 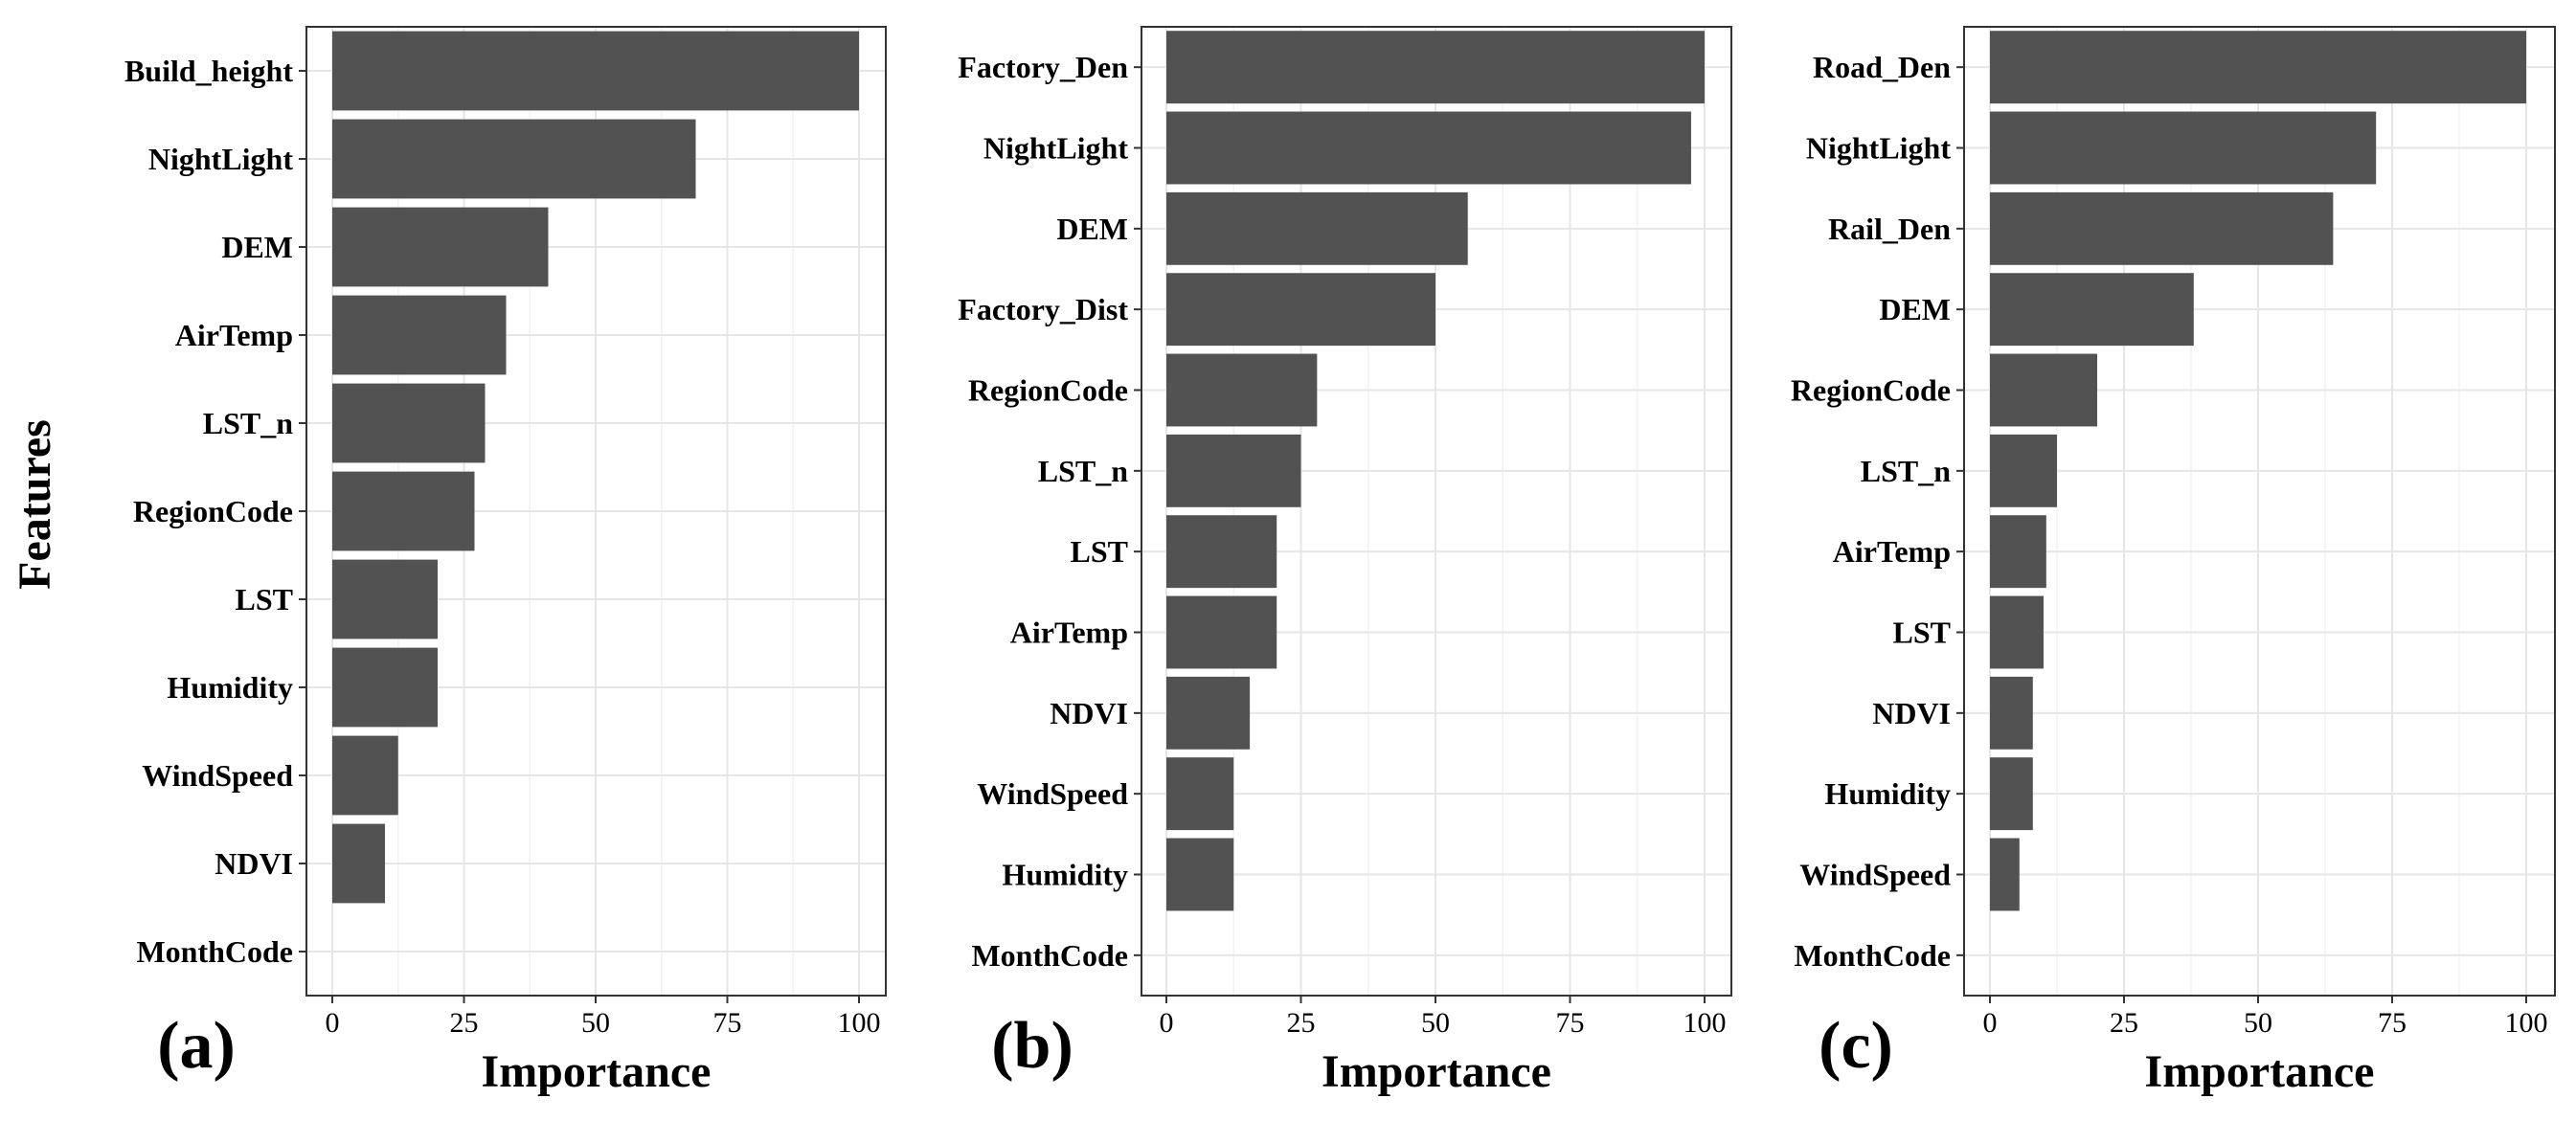 What do you see at coordinates (595, 71) in the screenshot?
I see `bar-build-height` at bounding box center [595, 71].